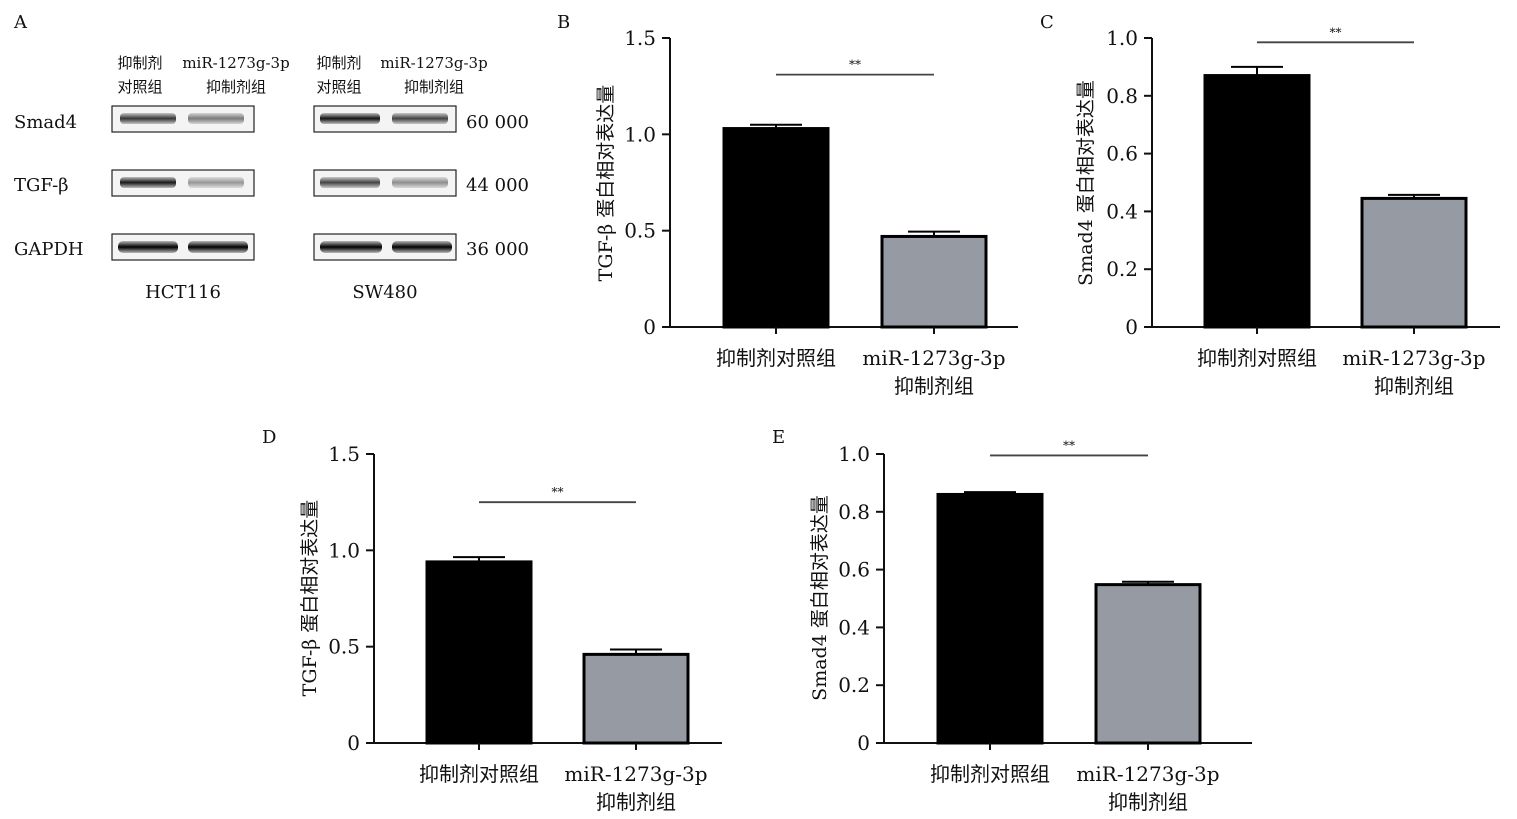 The image size is (1517, 819). What do you see at coordinates (497, 122) in the screenshot?
I see `mw-label-smad4: 60 000` at bounding box center [497, 122].